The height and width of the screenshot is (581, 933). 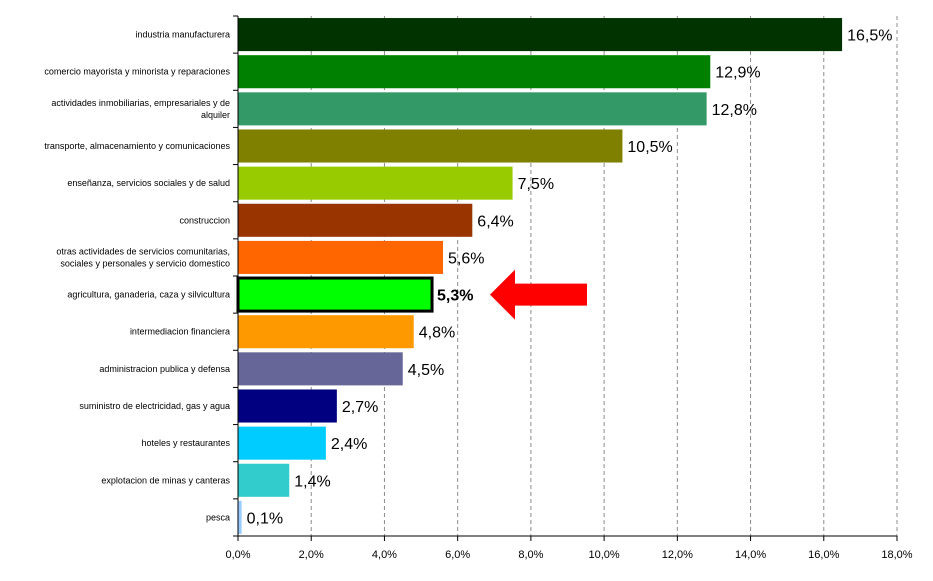 What do you see at coordinates (734, 110) in the screenshot?
I see `value-label: 12,8%` at bounding box center [734, 110].